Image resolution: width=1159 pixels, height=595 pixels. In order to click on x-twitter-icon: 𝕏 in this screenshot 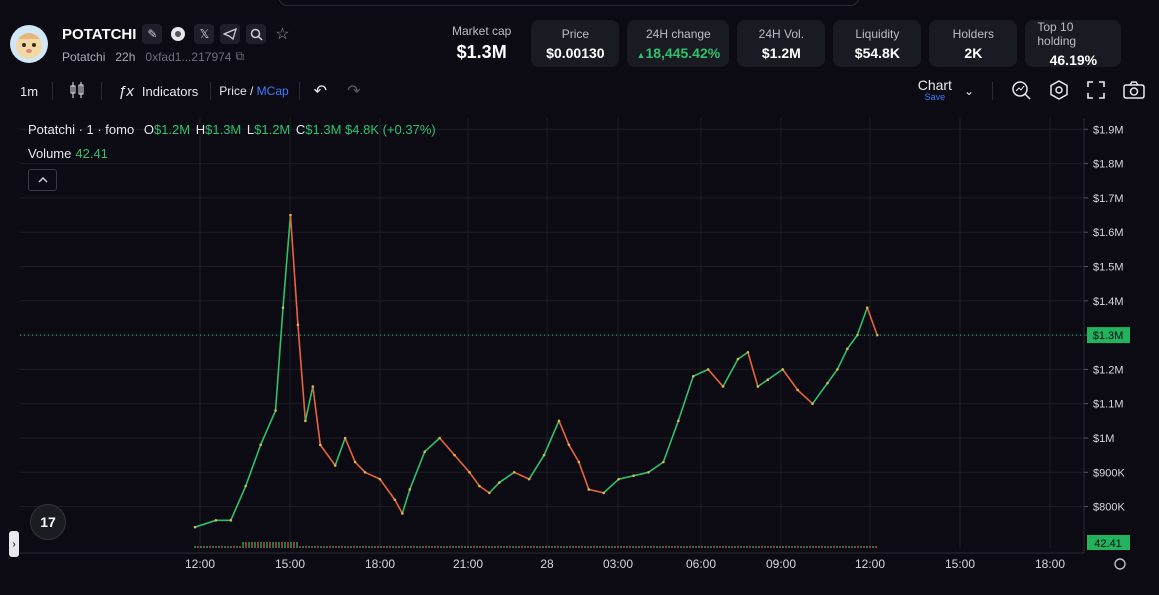, I will do `click(204, 34)`.